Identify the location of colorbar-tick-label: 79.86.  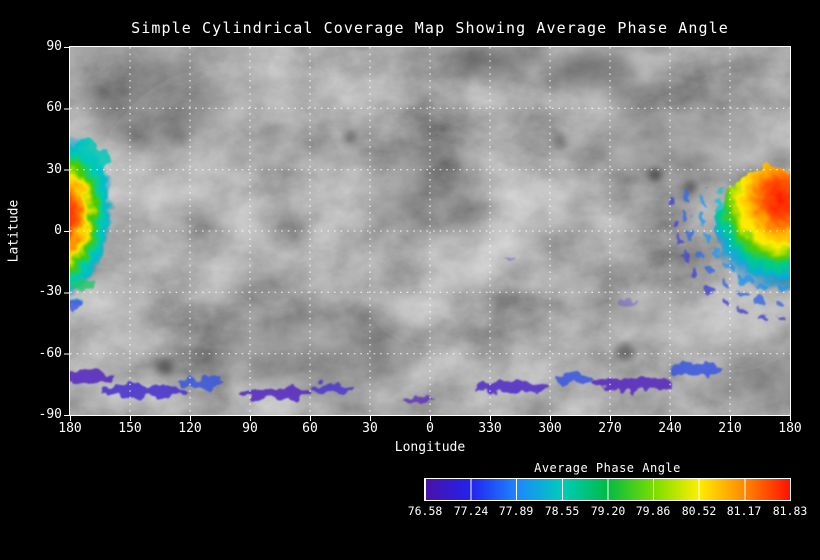
(653, 511).